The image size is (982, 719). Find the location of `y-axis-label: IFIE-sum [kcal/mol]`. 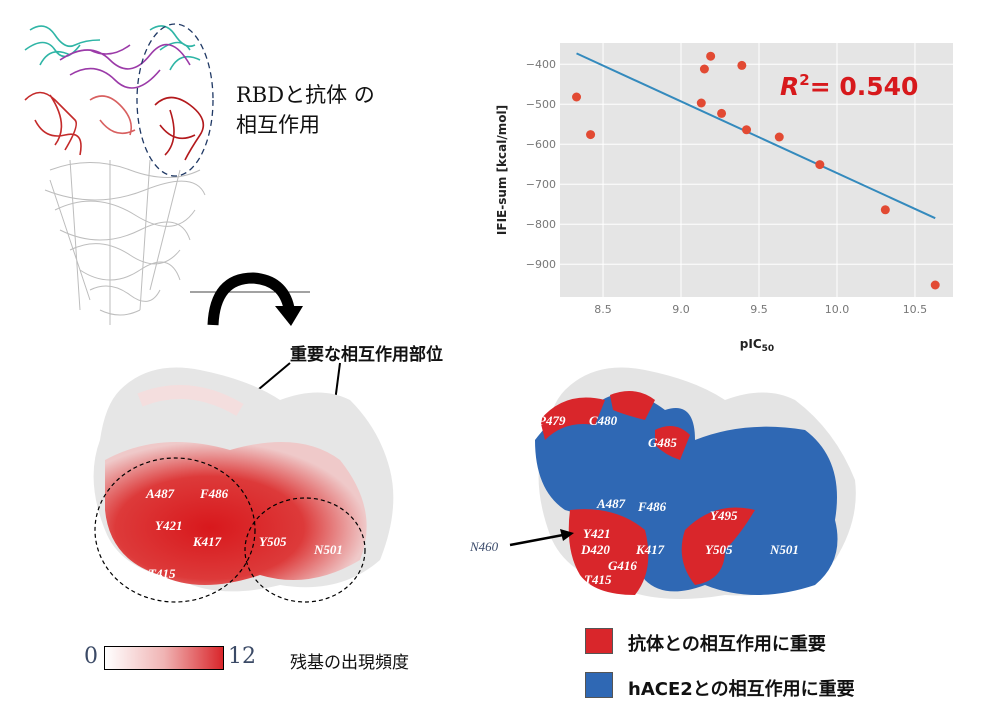

y-axis-label: IFIE-sum [kcal/mol] is located at coordinates (502, 170).